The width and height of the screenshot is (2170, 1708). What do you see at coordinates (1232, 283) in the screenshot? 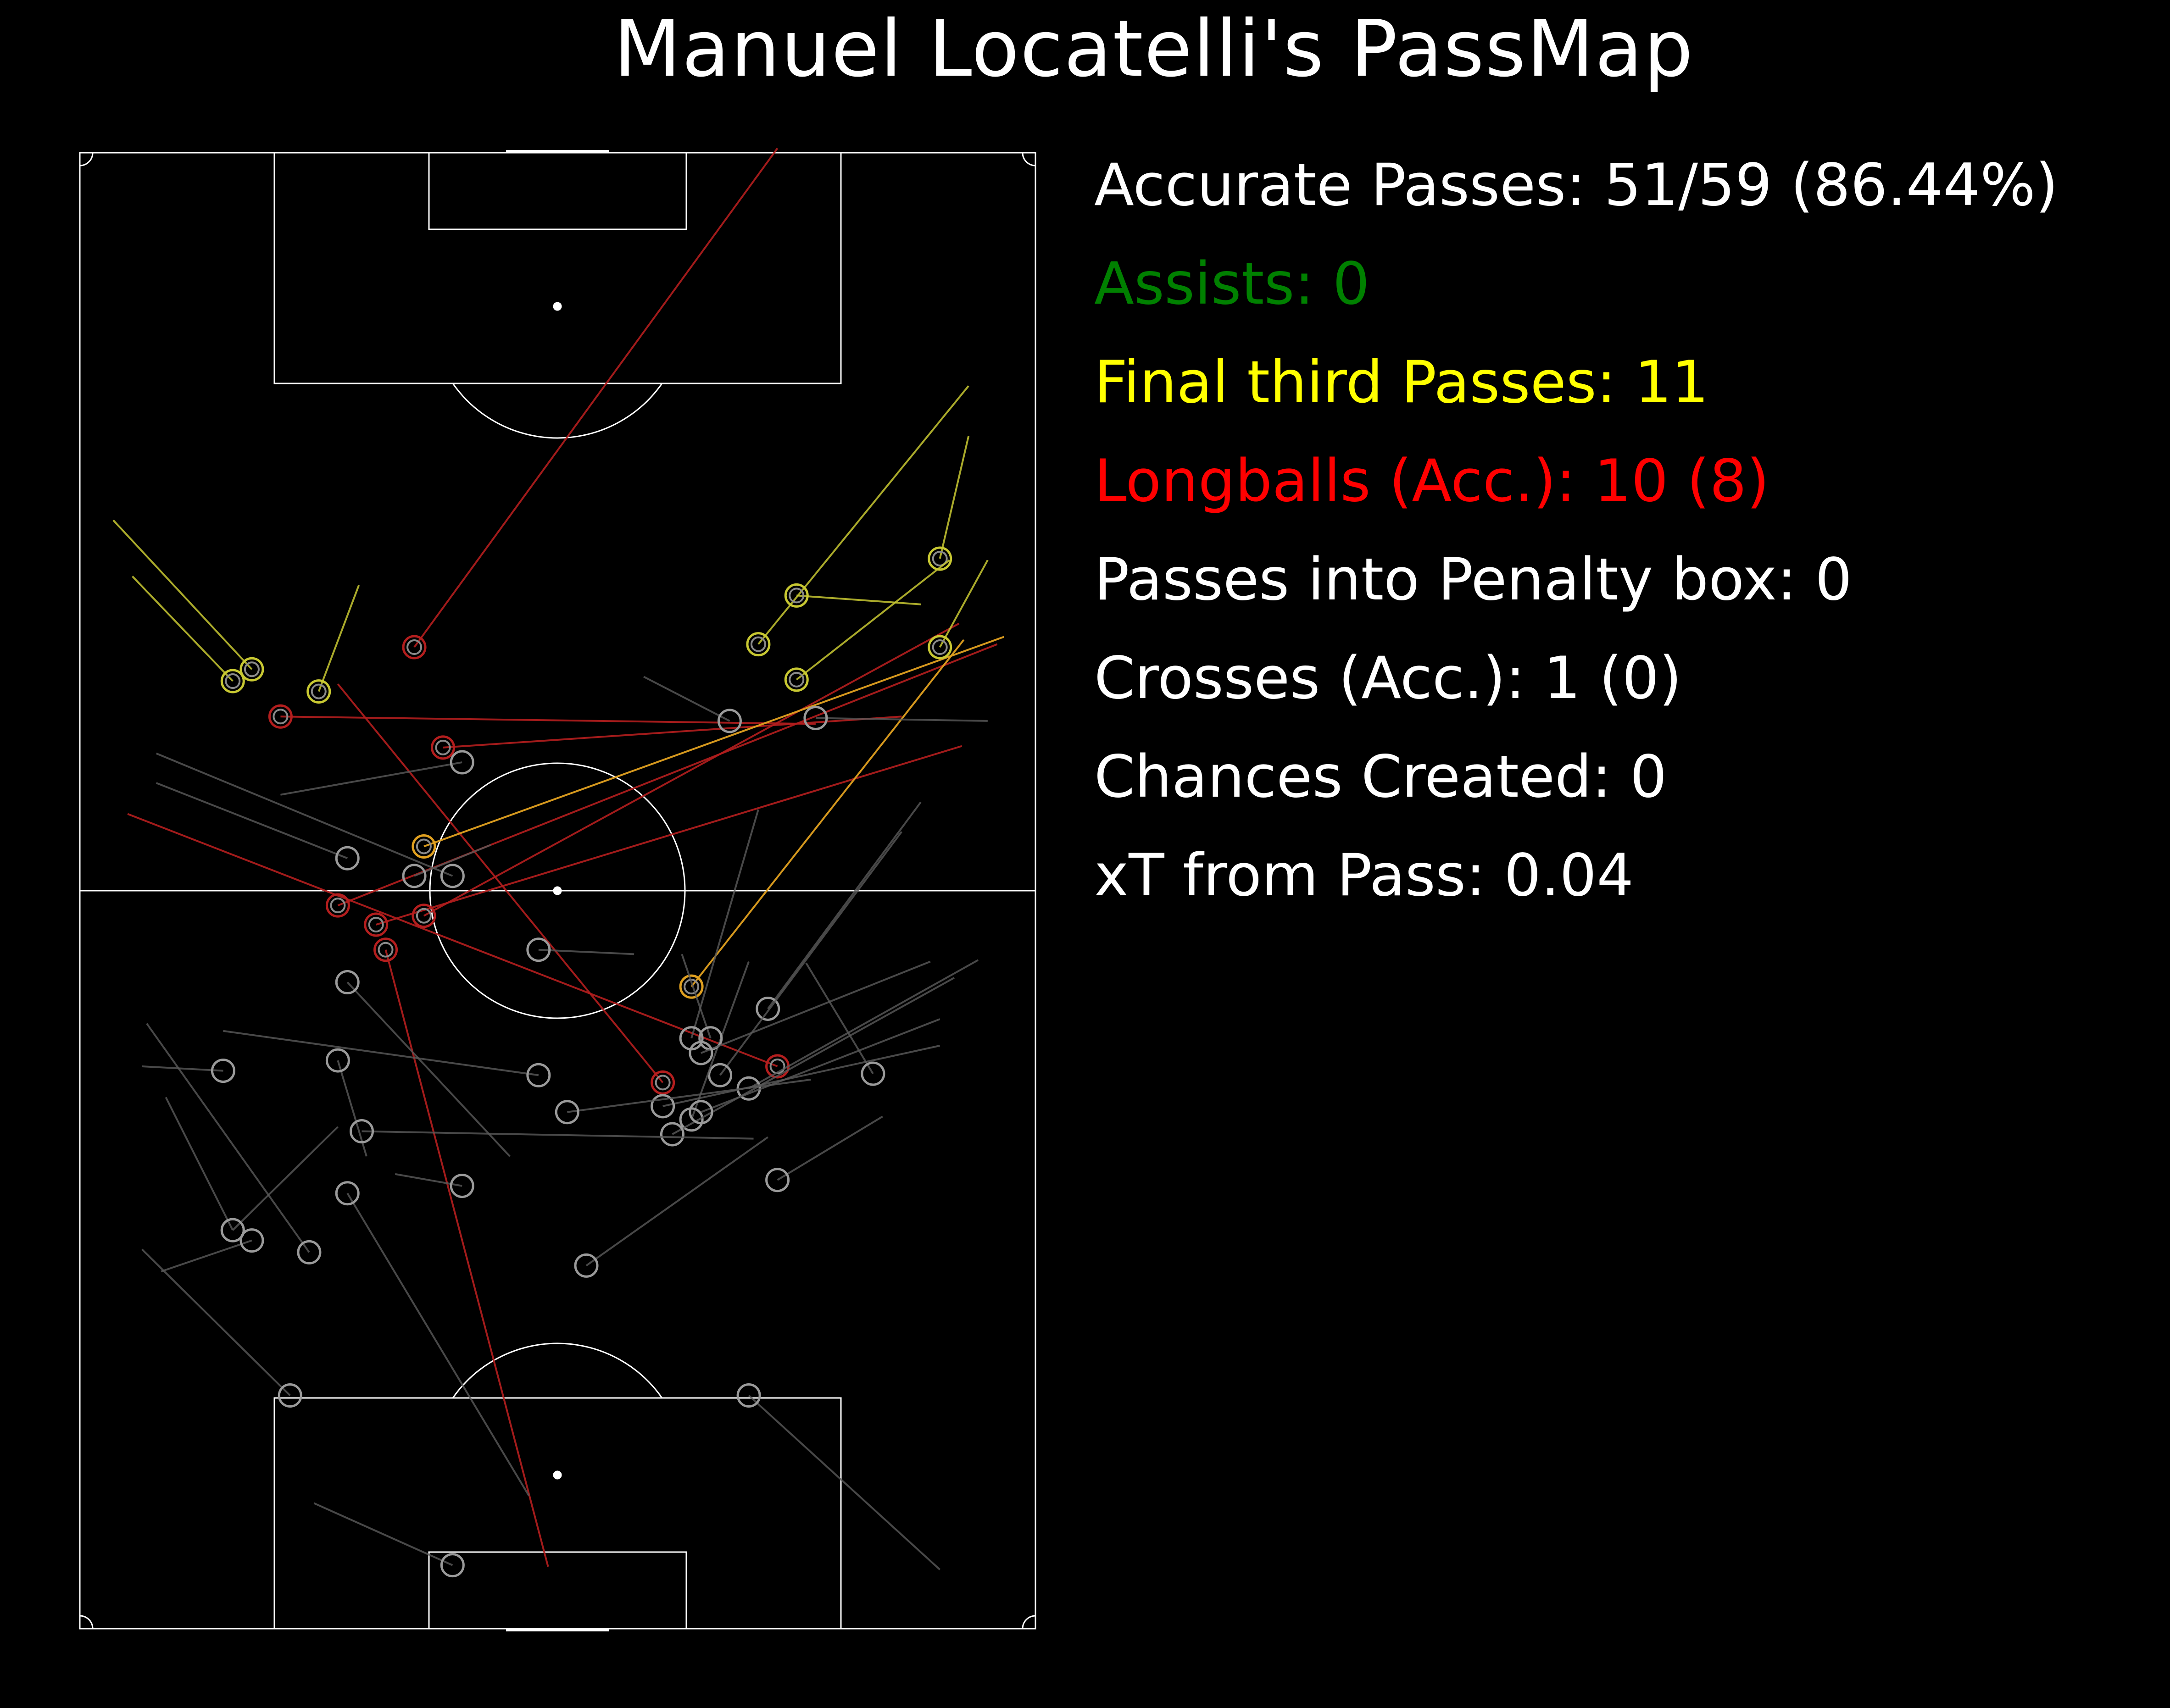
I see `stat-line: Assists: 0` at bounding box center [1232, 283].